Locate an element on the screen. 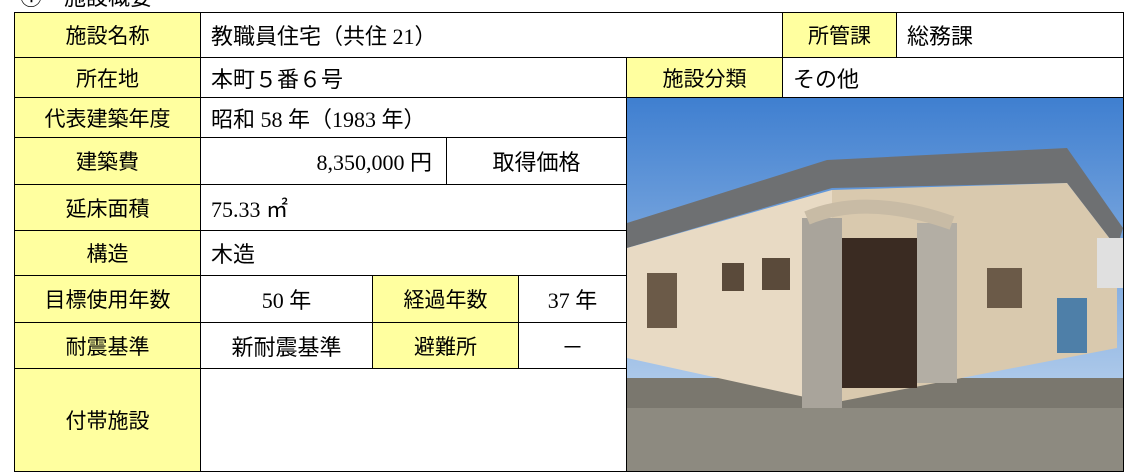 The height and width of the screenshot is (476, 1128). label-cell: 建築費 is located at coordinates (107, 161).